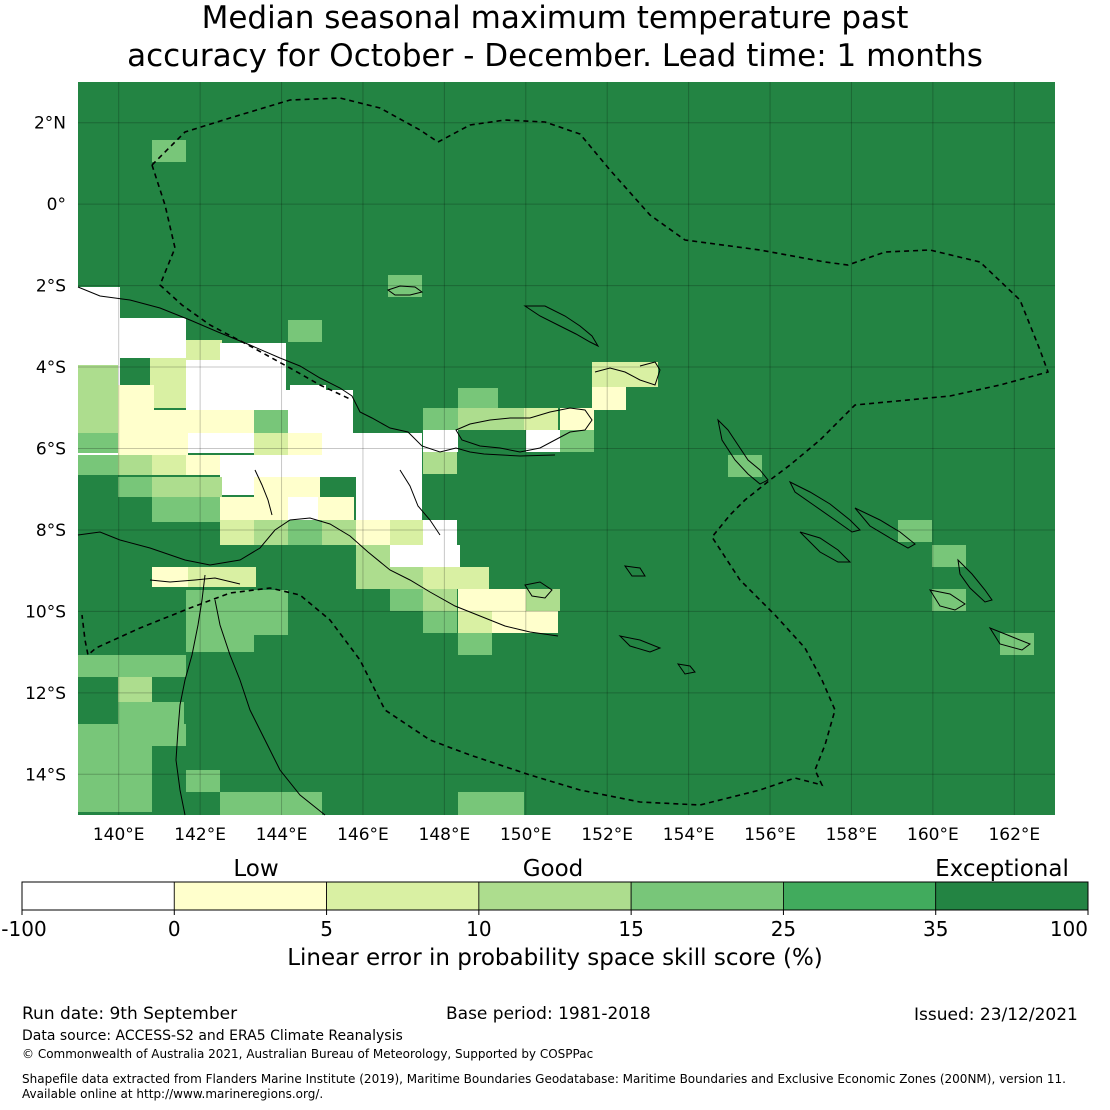  What do you see at coordinates (544, 929) in the screenshot?
I see `colorbar-tick-labels: -100 0 5 10 15 25 35 100` at bounding box center [544, 929].